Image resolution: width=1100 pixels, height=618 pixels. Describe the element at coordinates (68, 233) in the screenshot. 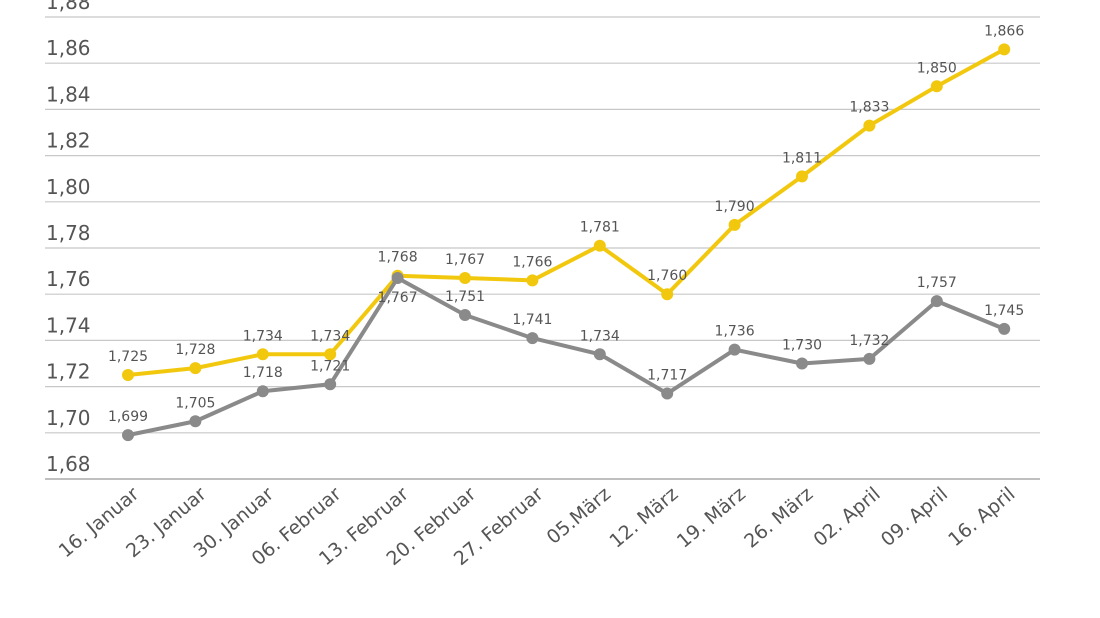

I see `y-tick-label: 1,78` at that location.